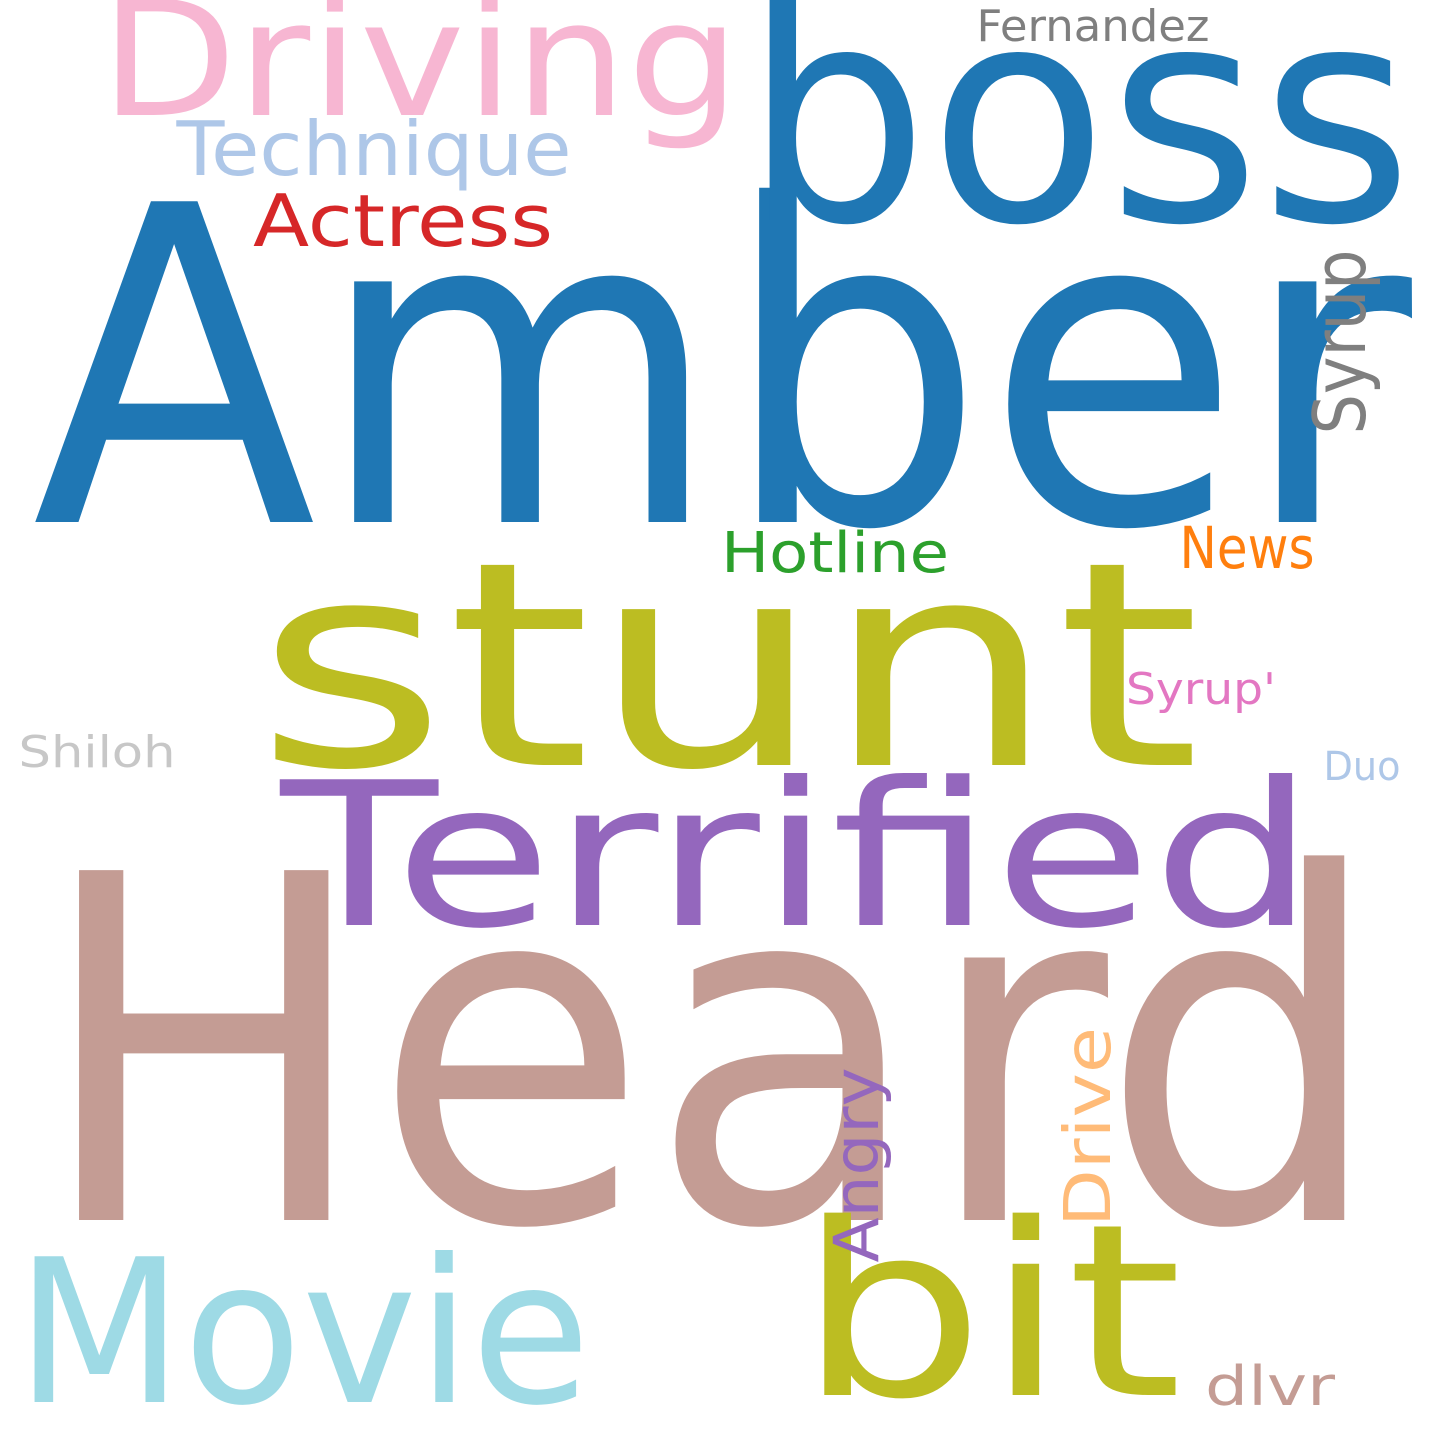  I want to click on word-duo: Duo, so click(1362, 767).